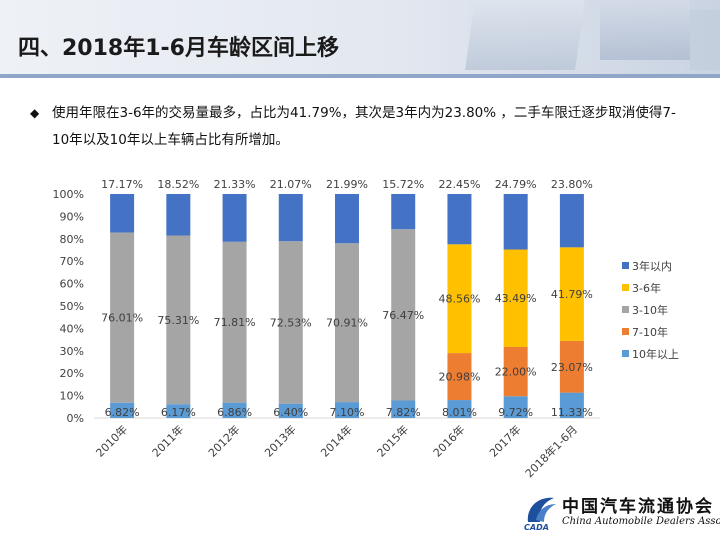  What do you see at coordinates (347, 184) in the screenshot?
I see `data-label: 21.99%` at bounding box center [347, 184].